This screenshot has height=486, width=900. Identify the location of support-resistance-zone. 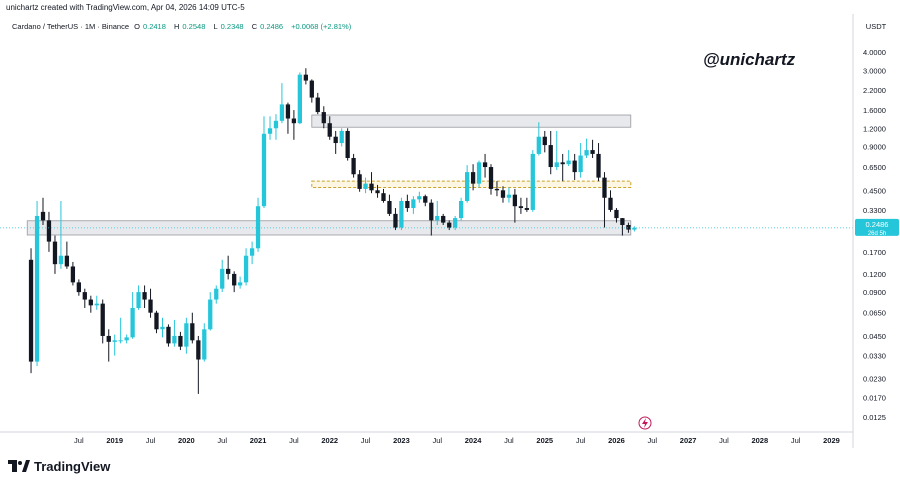
(471, 121).